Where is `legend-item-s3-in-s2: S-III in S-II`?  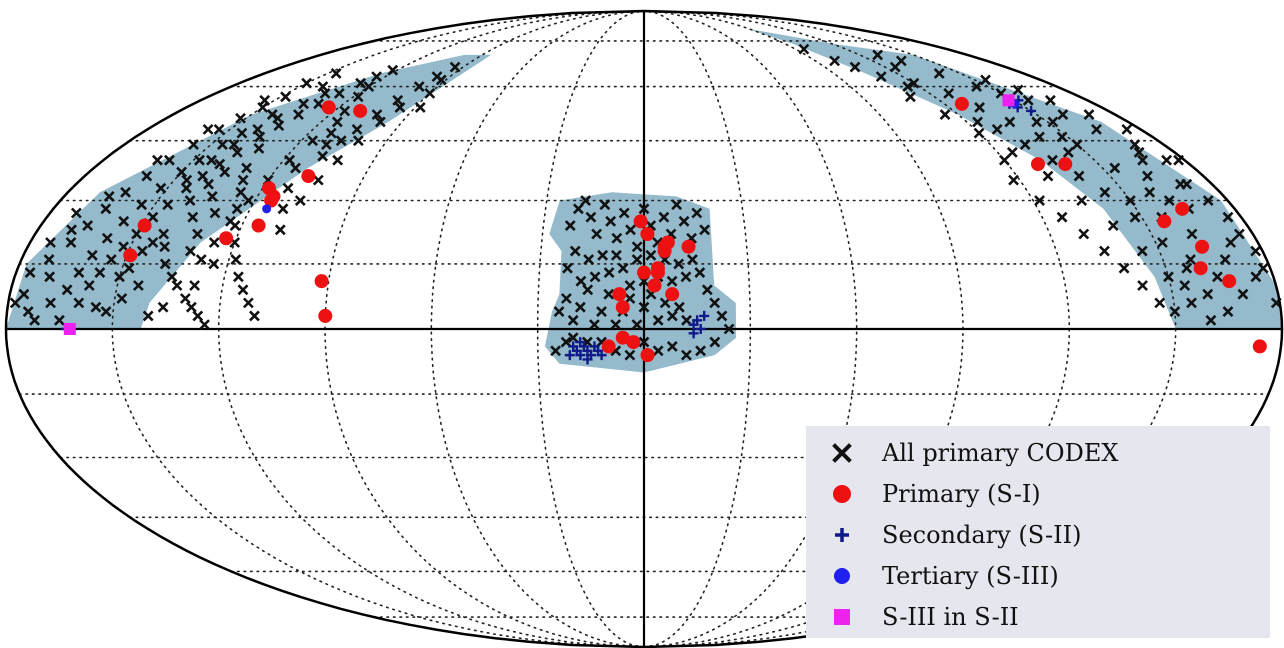
legend-item-s3-in-s2: S-III in S-II is located at coordinates (1038, 616).